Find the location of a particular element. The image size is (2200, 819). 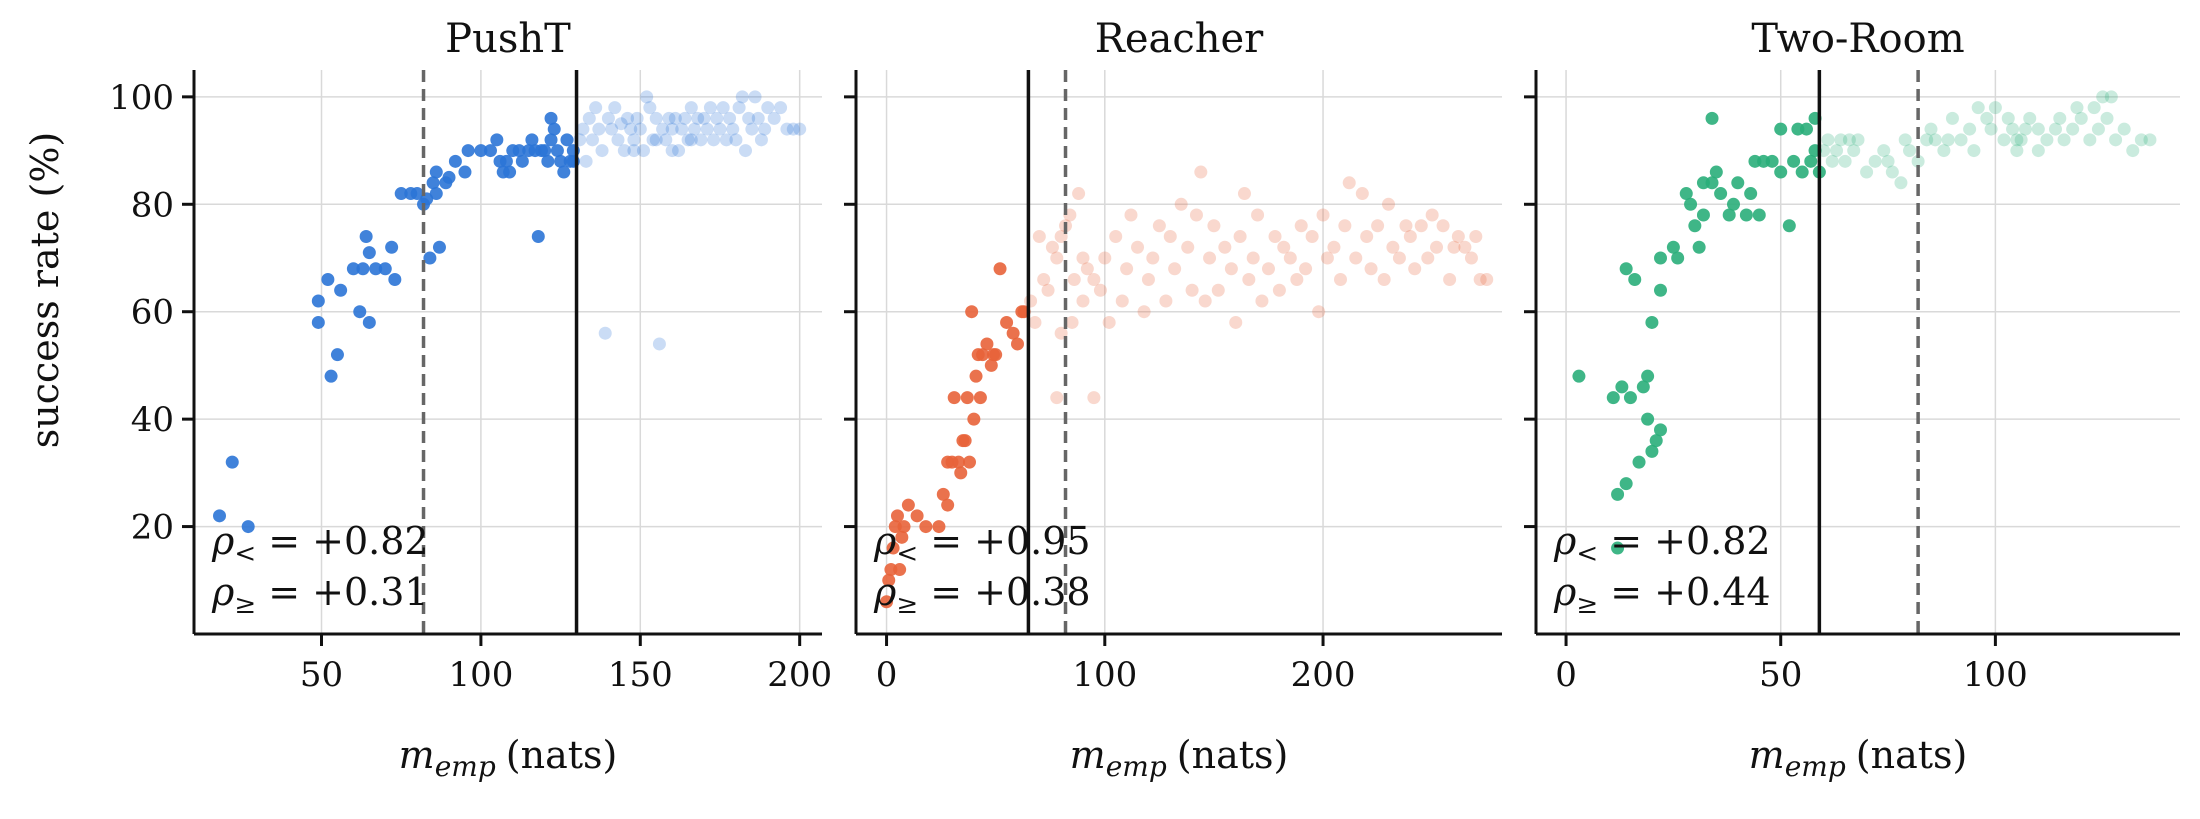

x-tick-label: 100 is located at coordinates (1104, 675).